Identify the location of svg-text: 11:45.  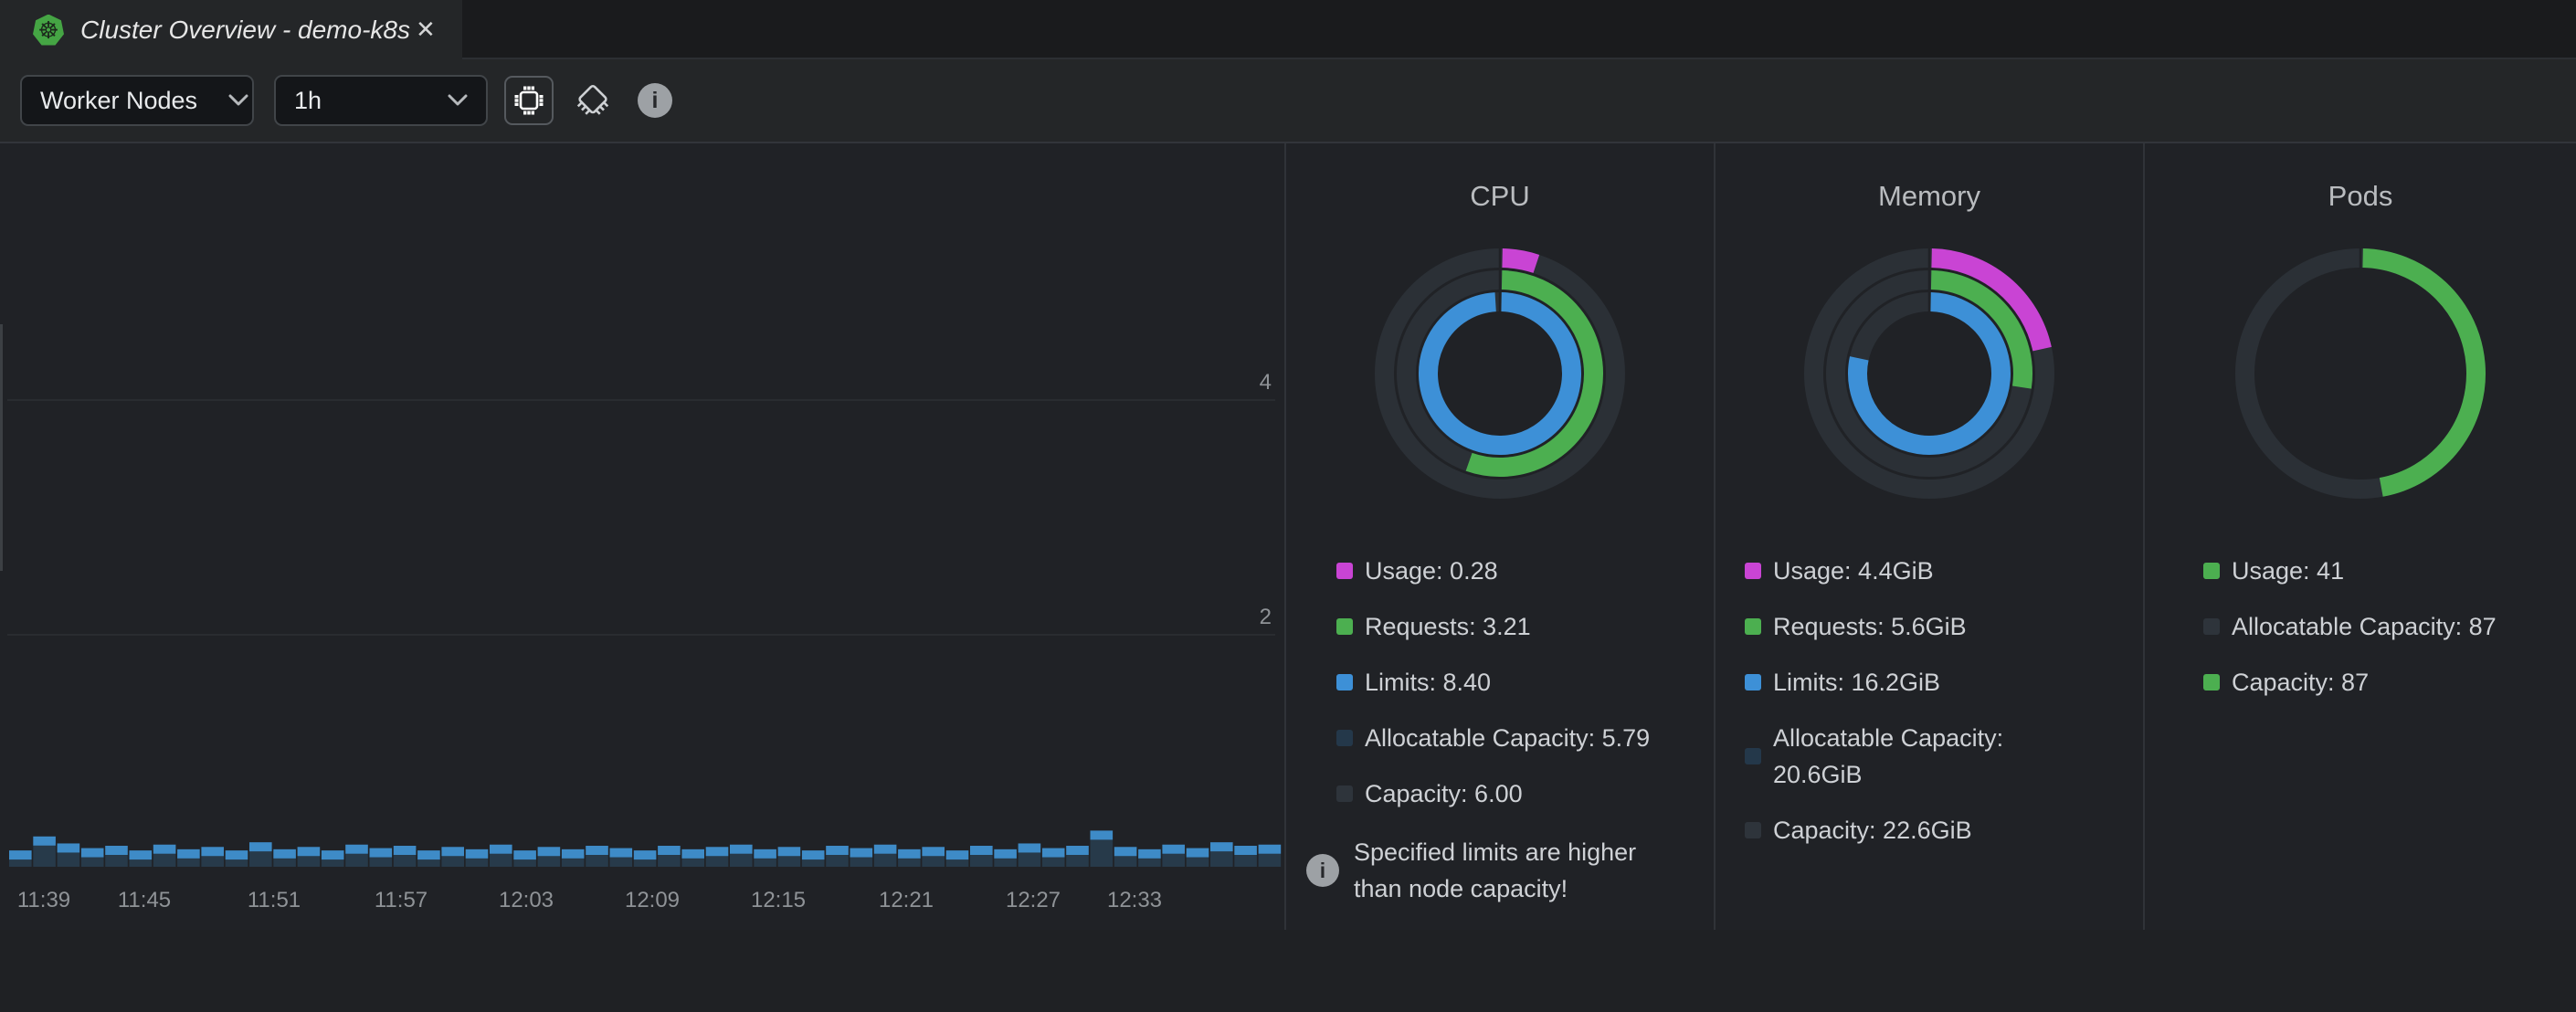
(144, 900).